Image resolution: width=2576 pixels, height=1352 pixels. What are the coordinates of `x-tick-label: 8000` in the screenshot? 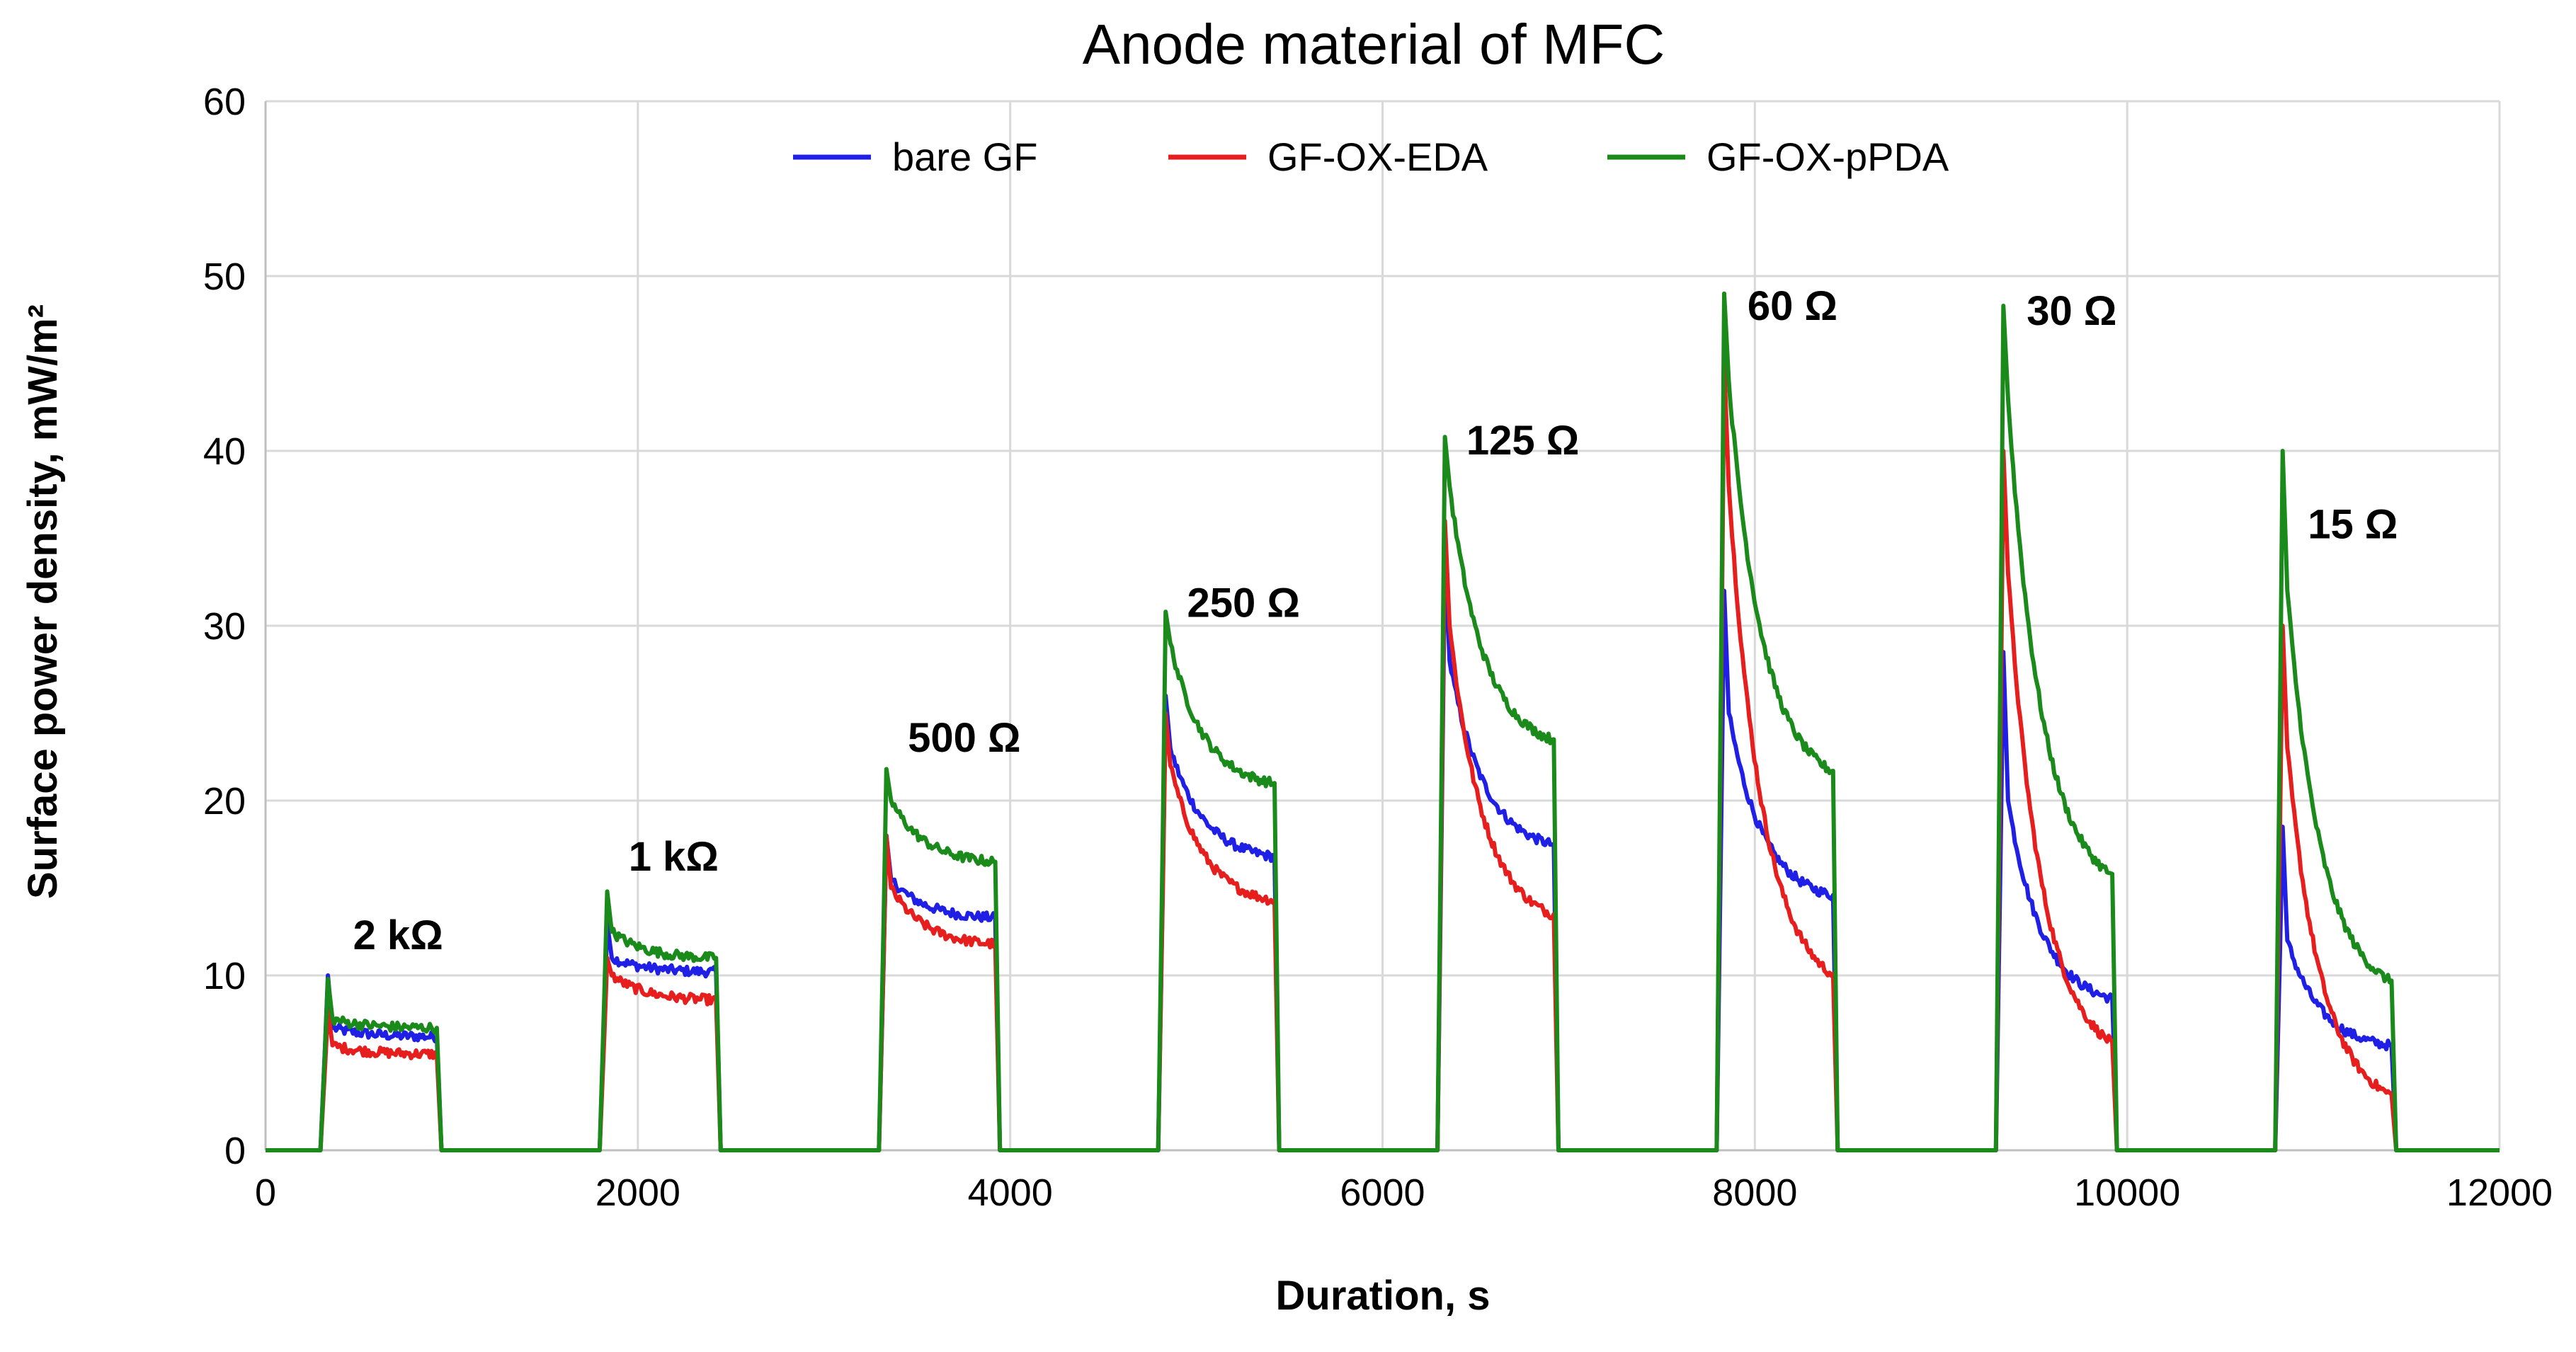 It's located at (1755, 1192).